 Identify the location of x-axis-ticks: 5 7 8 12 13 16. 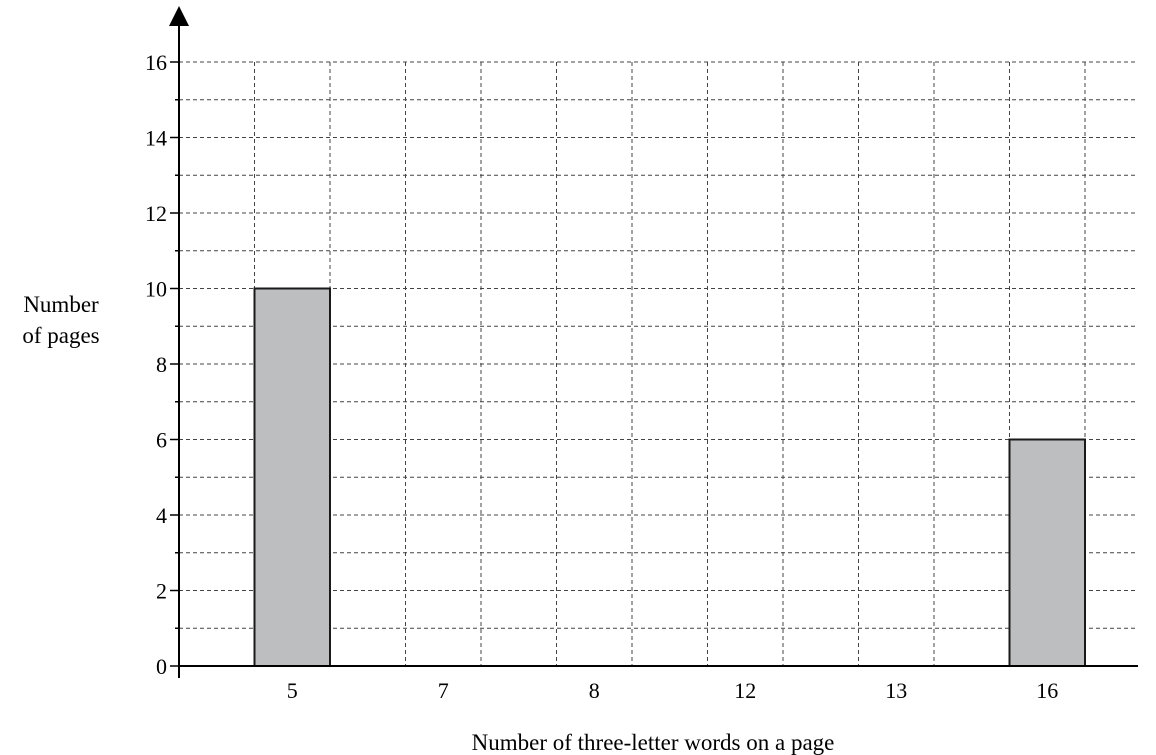
(673, 690).